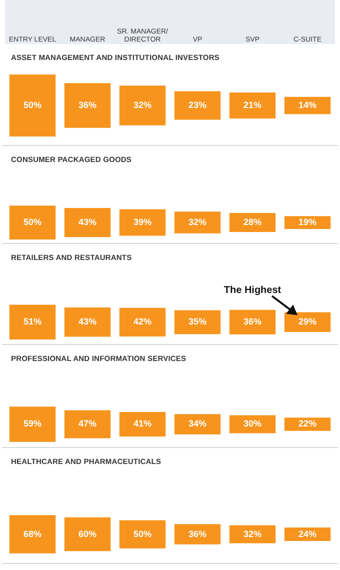 Image resolution: width=340 pixels, height=570 pixels. What do you see at coordinates (252, 105) in the screenshot?
I see `data-label: 21%` at bounding box center [252, 105].